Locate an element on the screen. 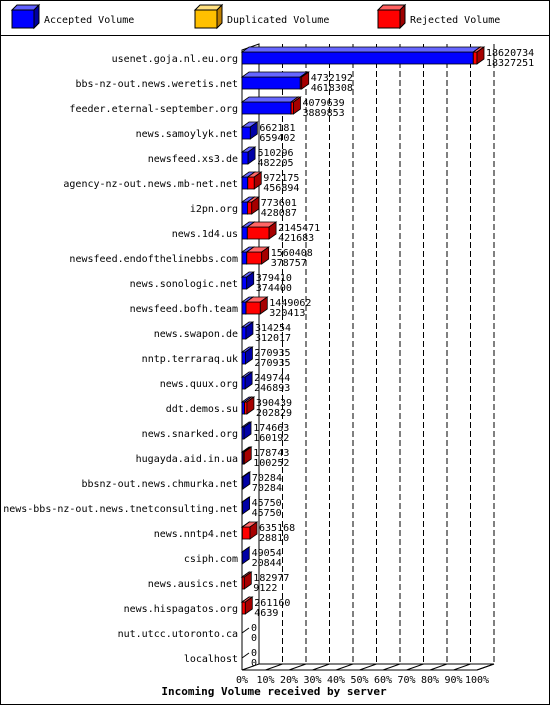 The height and width of the screenshot is (705, 550). tick-label: 100% is located at coordinates (477, 680).